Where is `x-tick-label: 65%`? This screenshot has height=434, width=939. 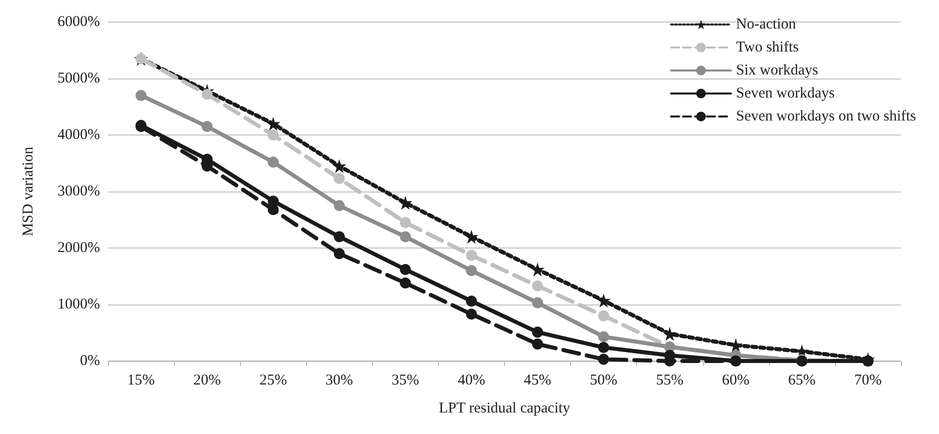
x-tick-label: 65% is located at coordinates (802, 380).